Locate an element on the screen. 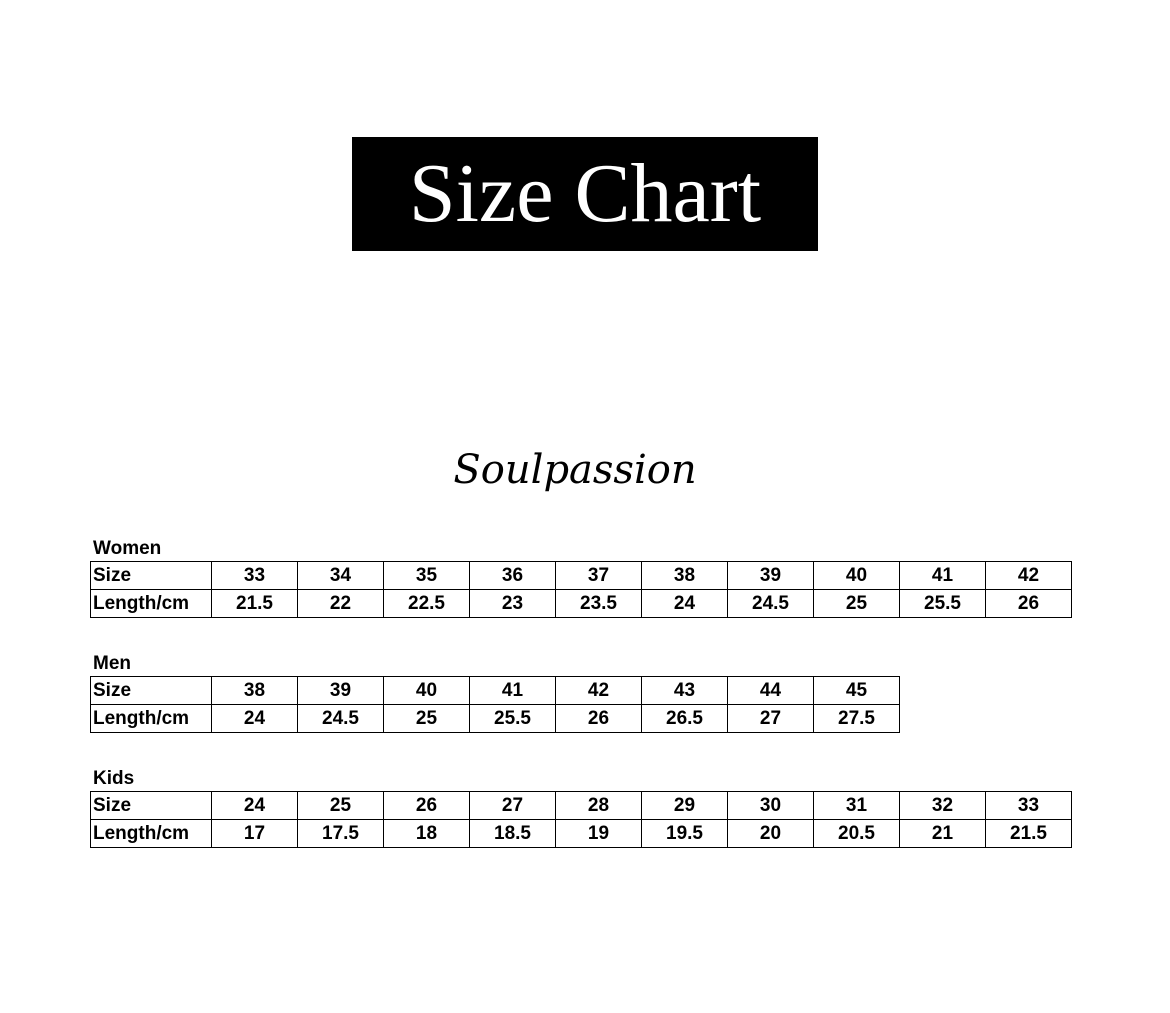 The width and height of the screenshot is (1170, 1013). table-row: Length/cm 24 24.5 25 25.5 26 26.5 27 27.5 is located at coordinates (495, 718).